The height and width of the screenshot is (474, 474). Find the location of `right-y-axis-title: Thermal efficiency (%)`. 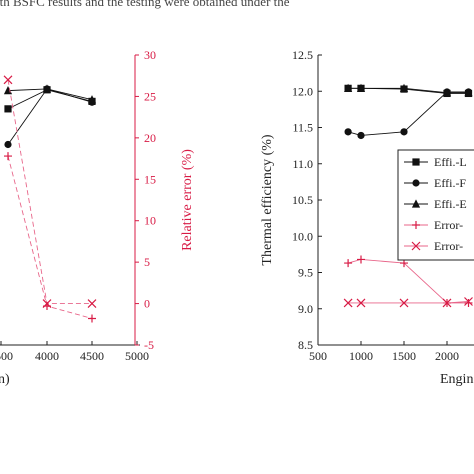

right-y-axis-title: Thermal efficiency (%) is located at coordinates (267, 199).